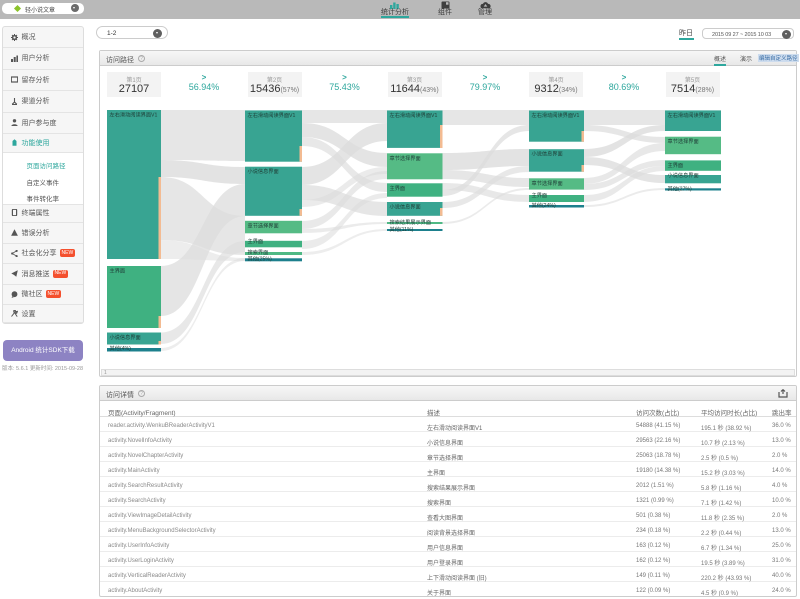  Describe the element at coordinates (411, 222) in the screenshot. I see `svg-text: 搜索结果展示界面` at that location.